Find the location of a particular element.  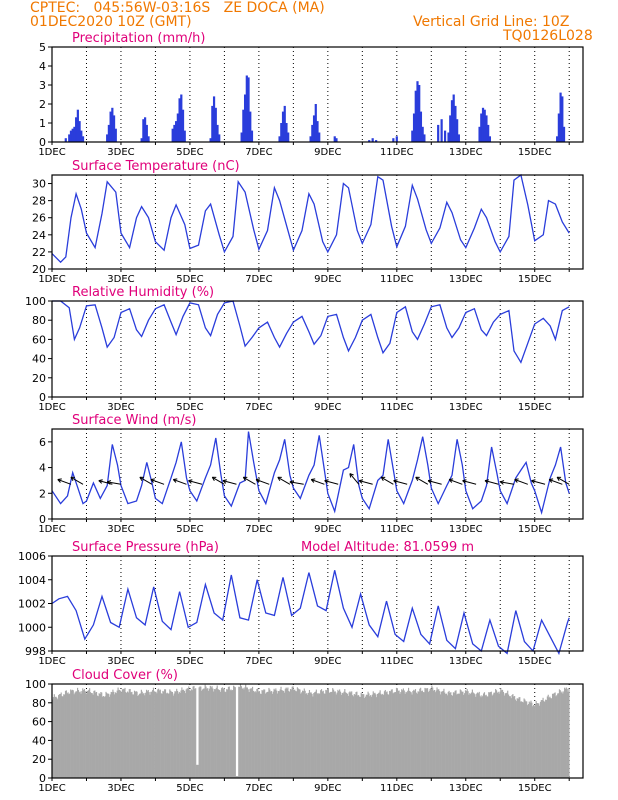

x-tick-label: 7DEC is located at coordinates (258, 529).